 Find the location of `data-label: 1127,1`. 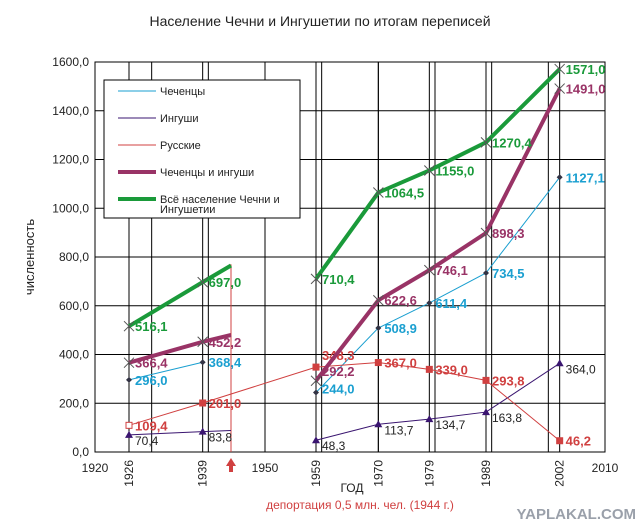

data-label: 1127,1 is located at coordinates (585, 177).